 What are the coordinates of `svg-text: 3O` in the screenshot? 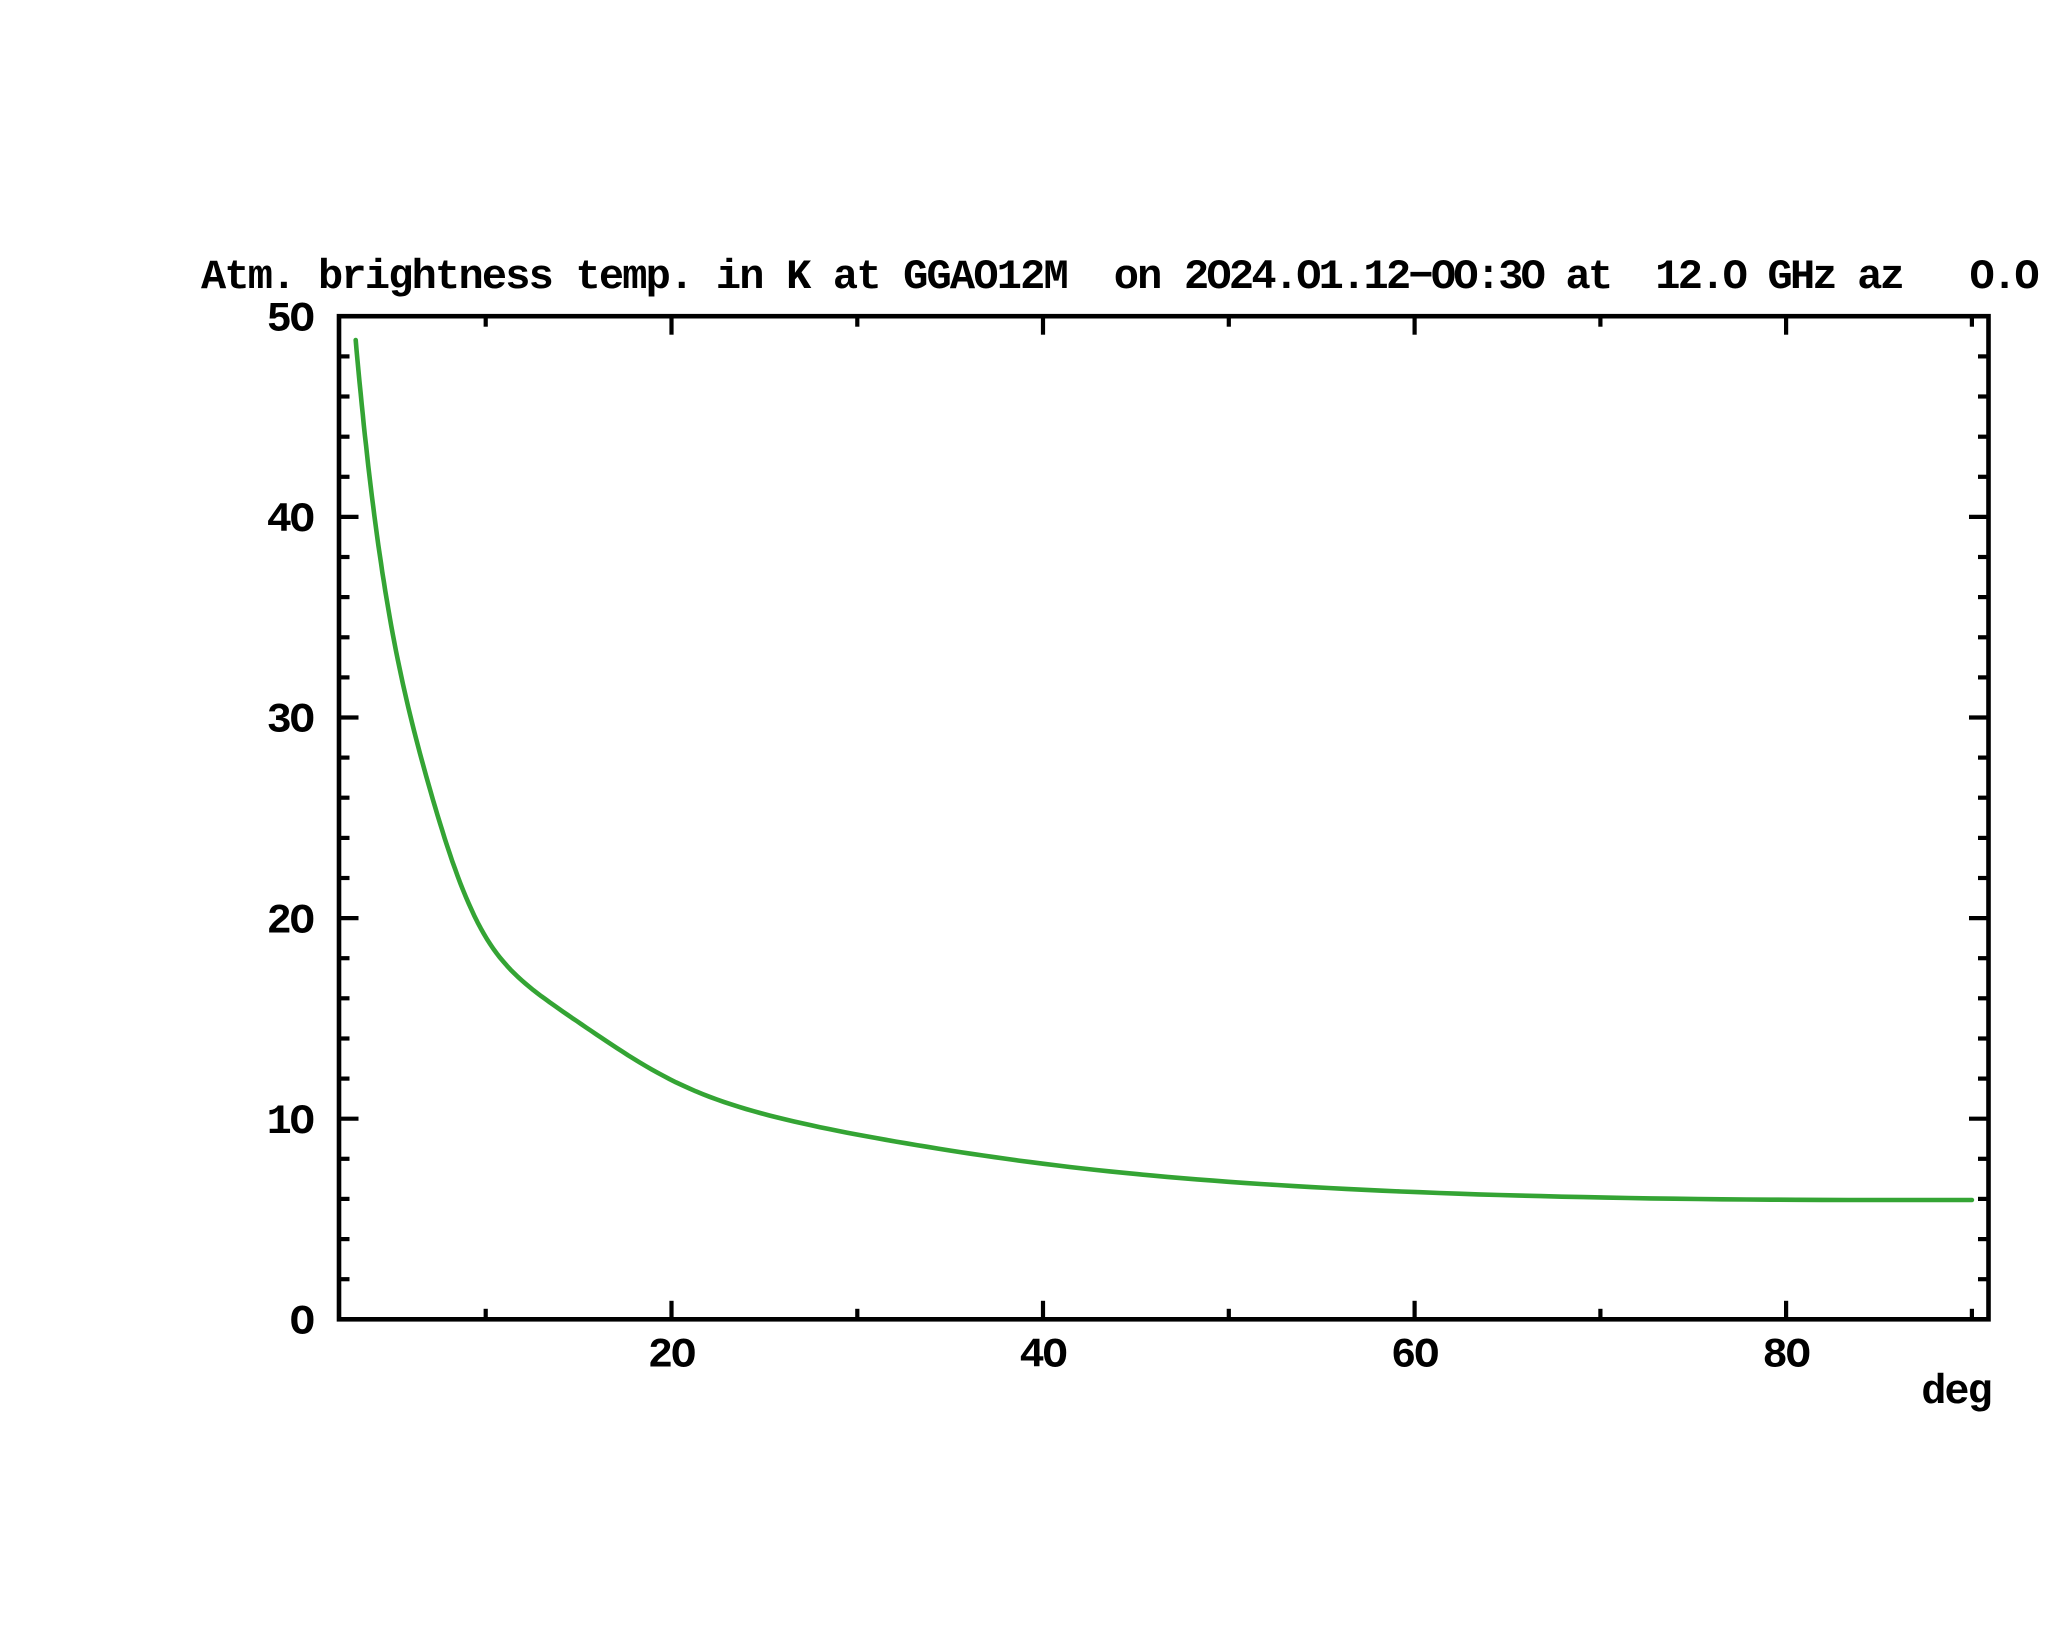 It's located at (290, 721).